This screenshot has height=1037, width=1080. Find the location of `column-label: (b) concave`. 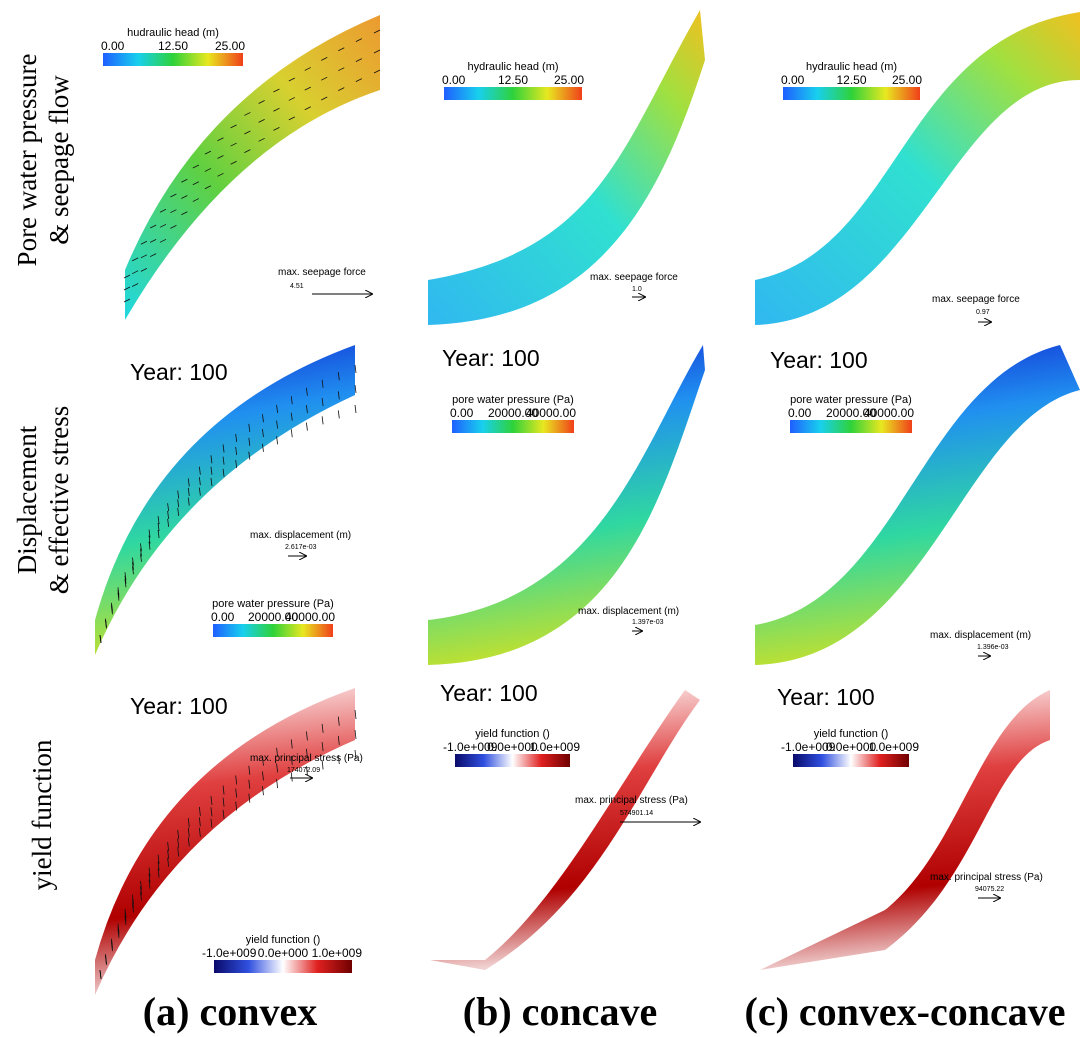

column-label: (b) concave is located at coordinates (560, 1011).